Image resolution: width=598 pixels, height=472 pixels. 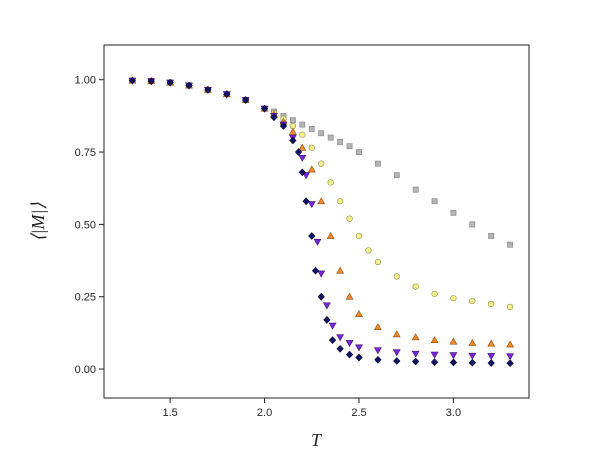 I want to click on y-tick-label: 0.50, so click(x=85, y=225).